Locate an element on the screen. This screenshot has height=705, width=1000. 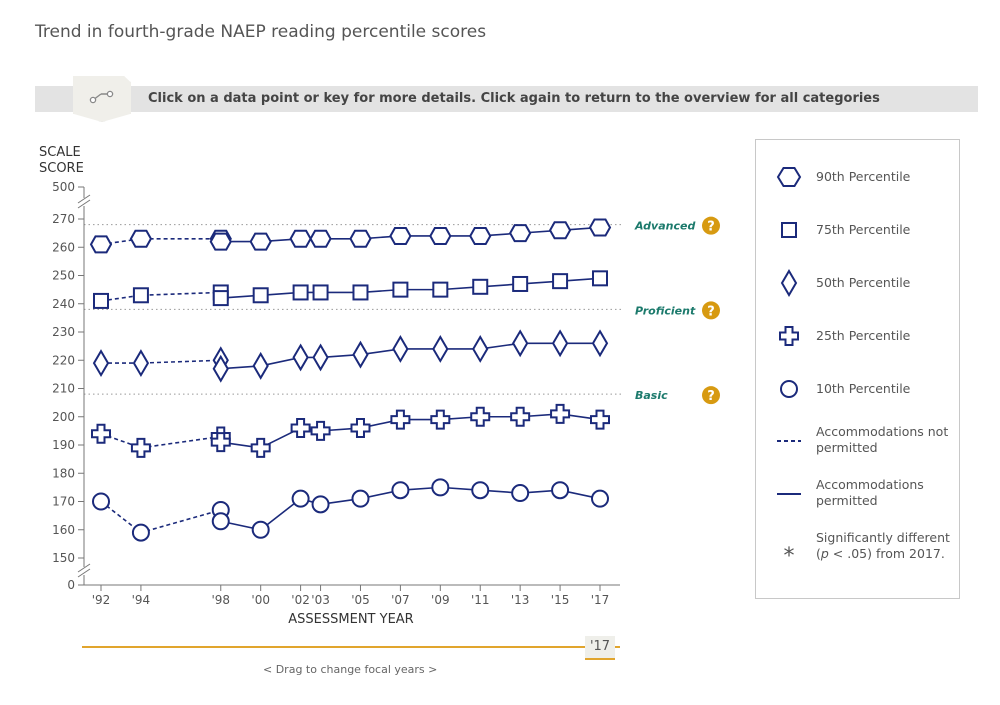
significance-prefix: Significantly different ( is located at coordinates (883, 545).